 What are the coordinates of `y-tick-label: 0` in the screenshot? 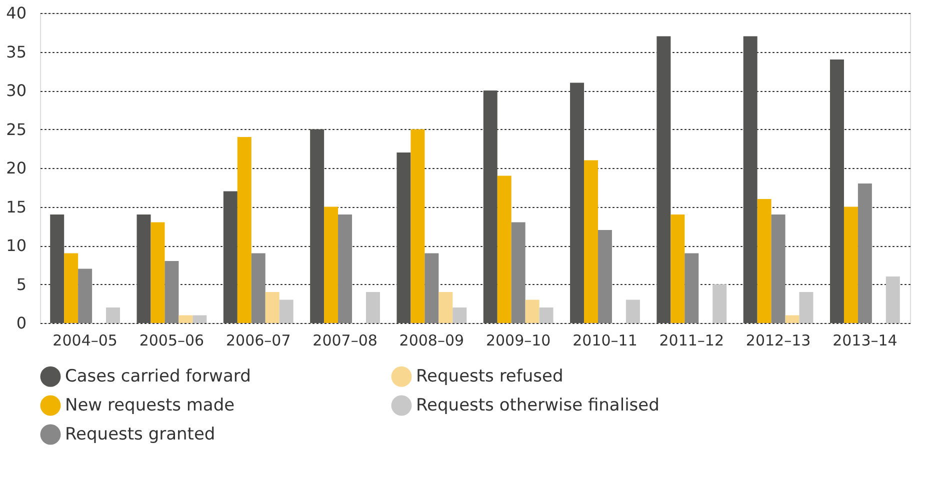 It's located at (21, 323).